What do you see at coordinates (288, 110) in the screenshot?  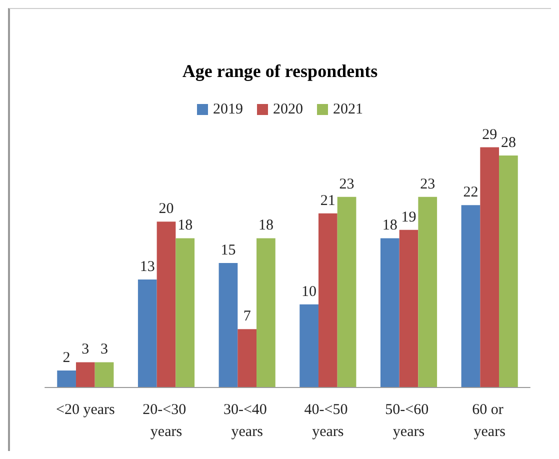 I see `legend-label: 2020` at bounding box center [288, 110].